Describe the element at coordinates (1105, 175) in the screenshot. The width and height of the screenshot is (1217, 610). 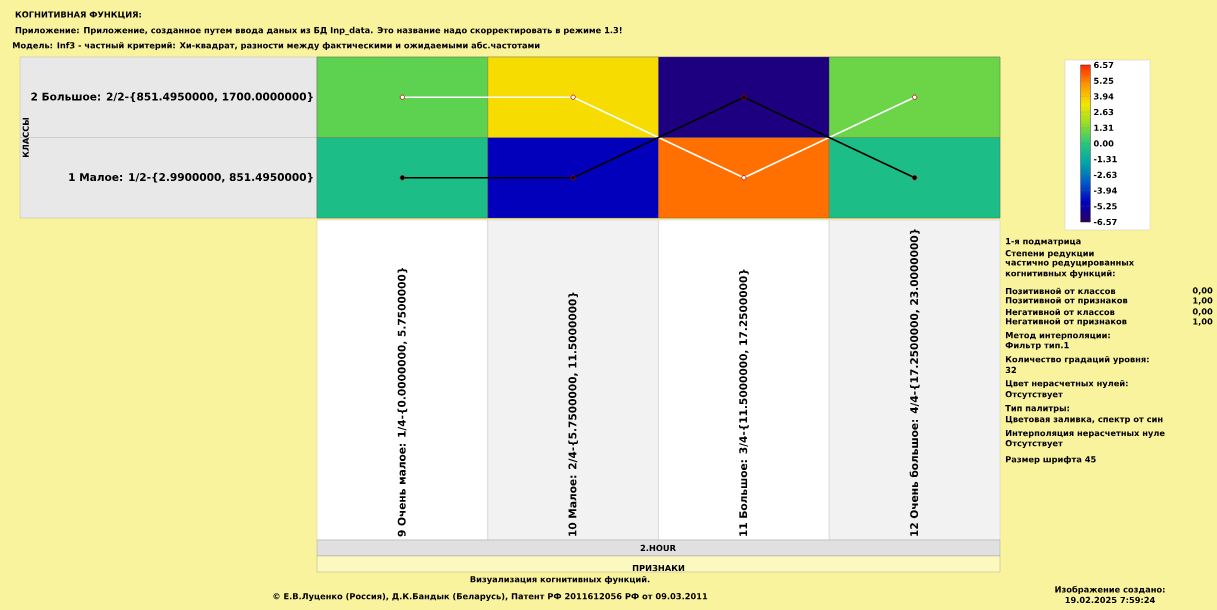
I see `color-bar-label: -2.63` at that location.